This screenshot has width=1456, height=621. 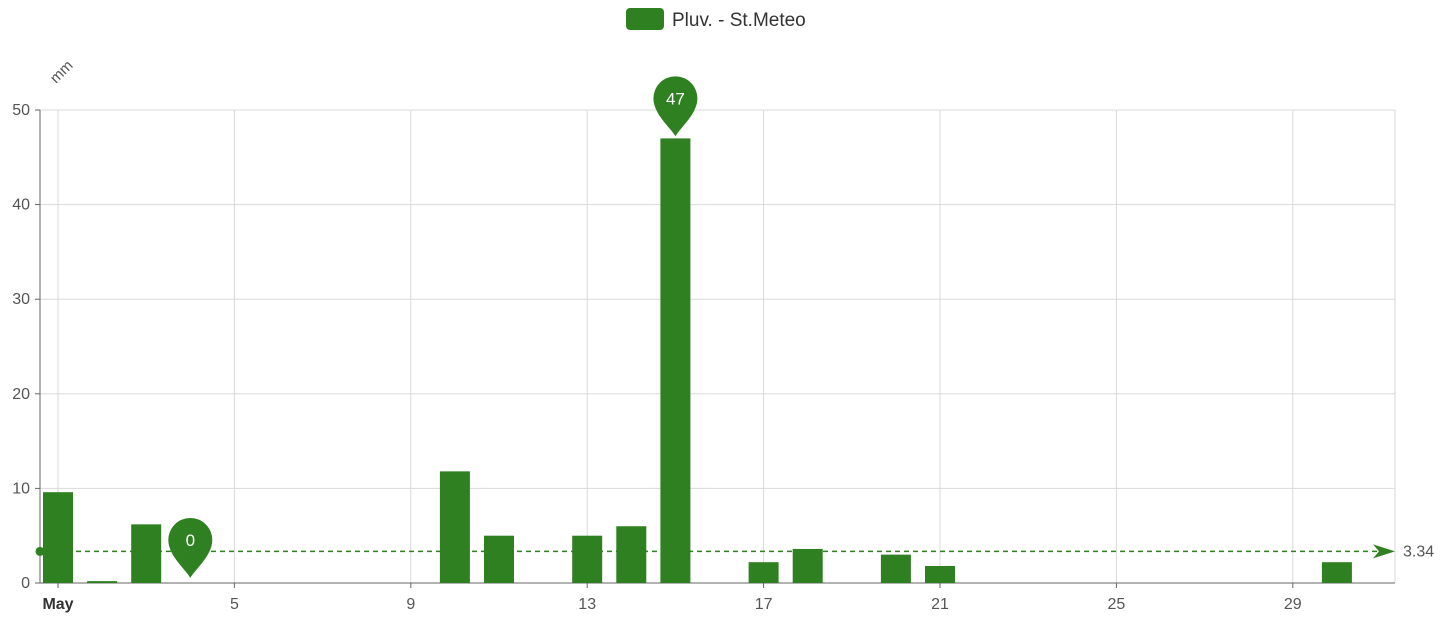 I want to click on x-tick-label: 29, so click(x=1293, y=604).